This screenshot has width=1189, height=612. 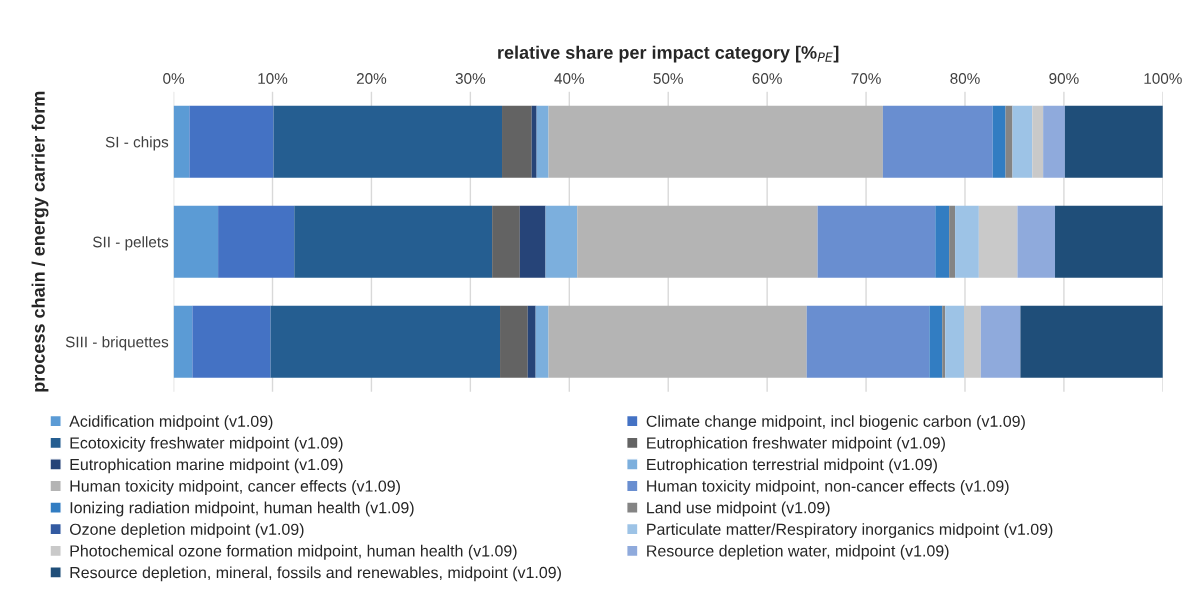 What do you see at coordinates (569, 78) in the screenshot?
I see `x-tick-label: 40%` at bounding box center [569, 78].